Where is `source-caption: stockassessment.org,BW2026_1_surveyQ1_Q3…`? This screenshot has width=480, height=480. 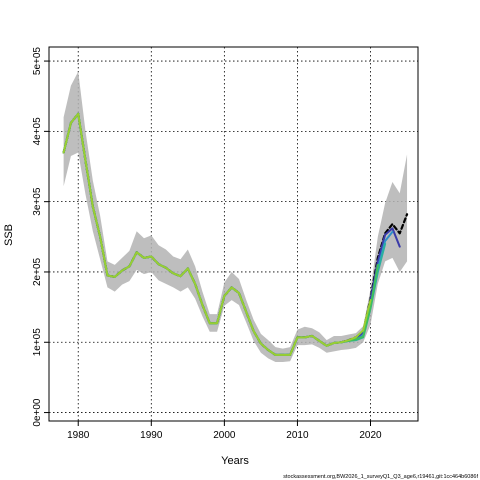 source-caption: stockassessment.org,BW2026_1_surveyQ1_Q3… is located at coordinates (380, 477).